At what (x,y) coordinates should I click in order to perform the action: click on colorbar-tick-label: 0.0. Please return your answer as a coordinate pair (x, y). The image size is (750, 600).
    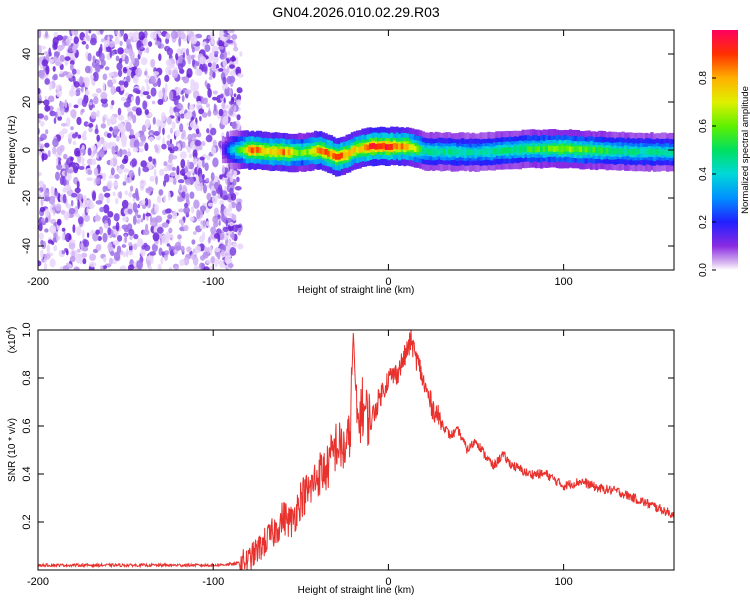
    Looking at the image, I should click on (703, 270).